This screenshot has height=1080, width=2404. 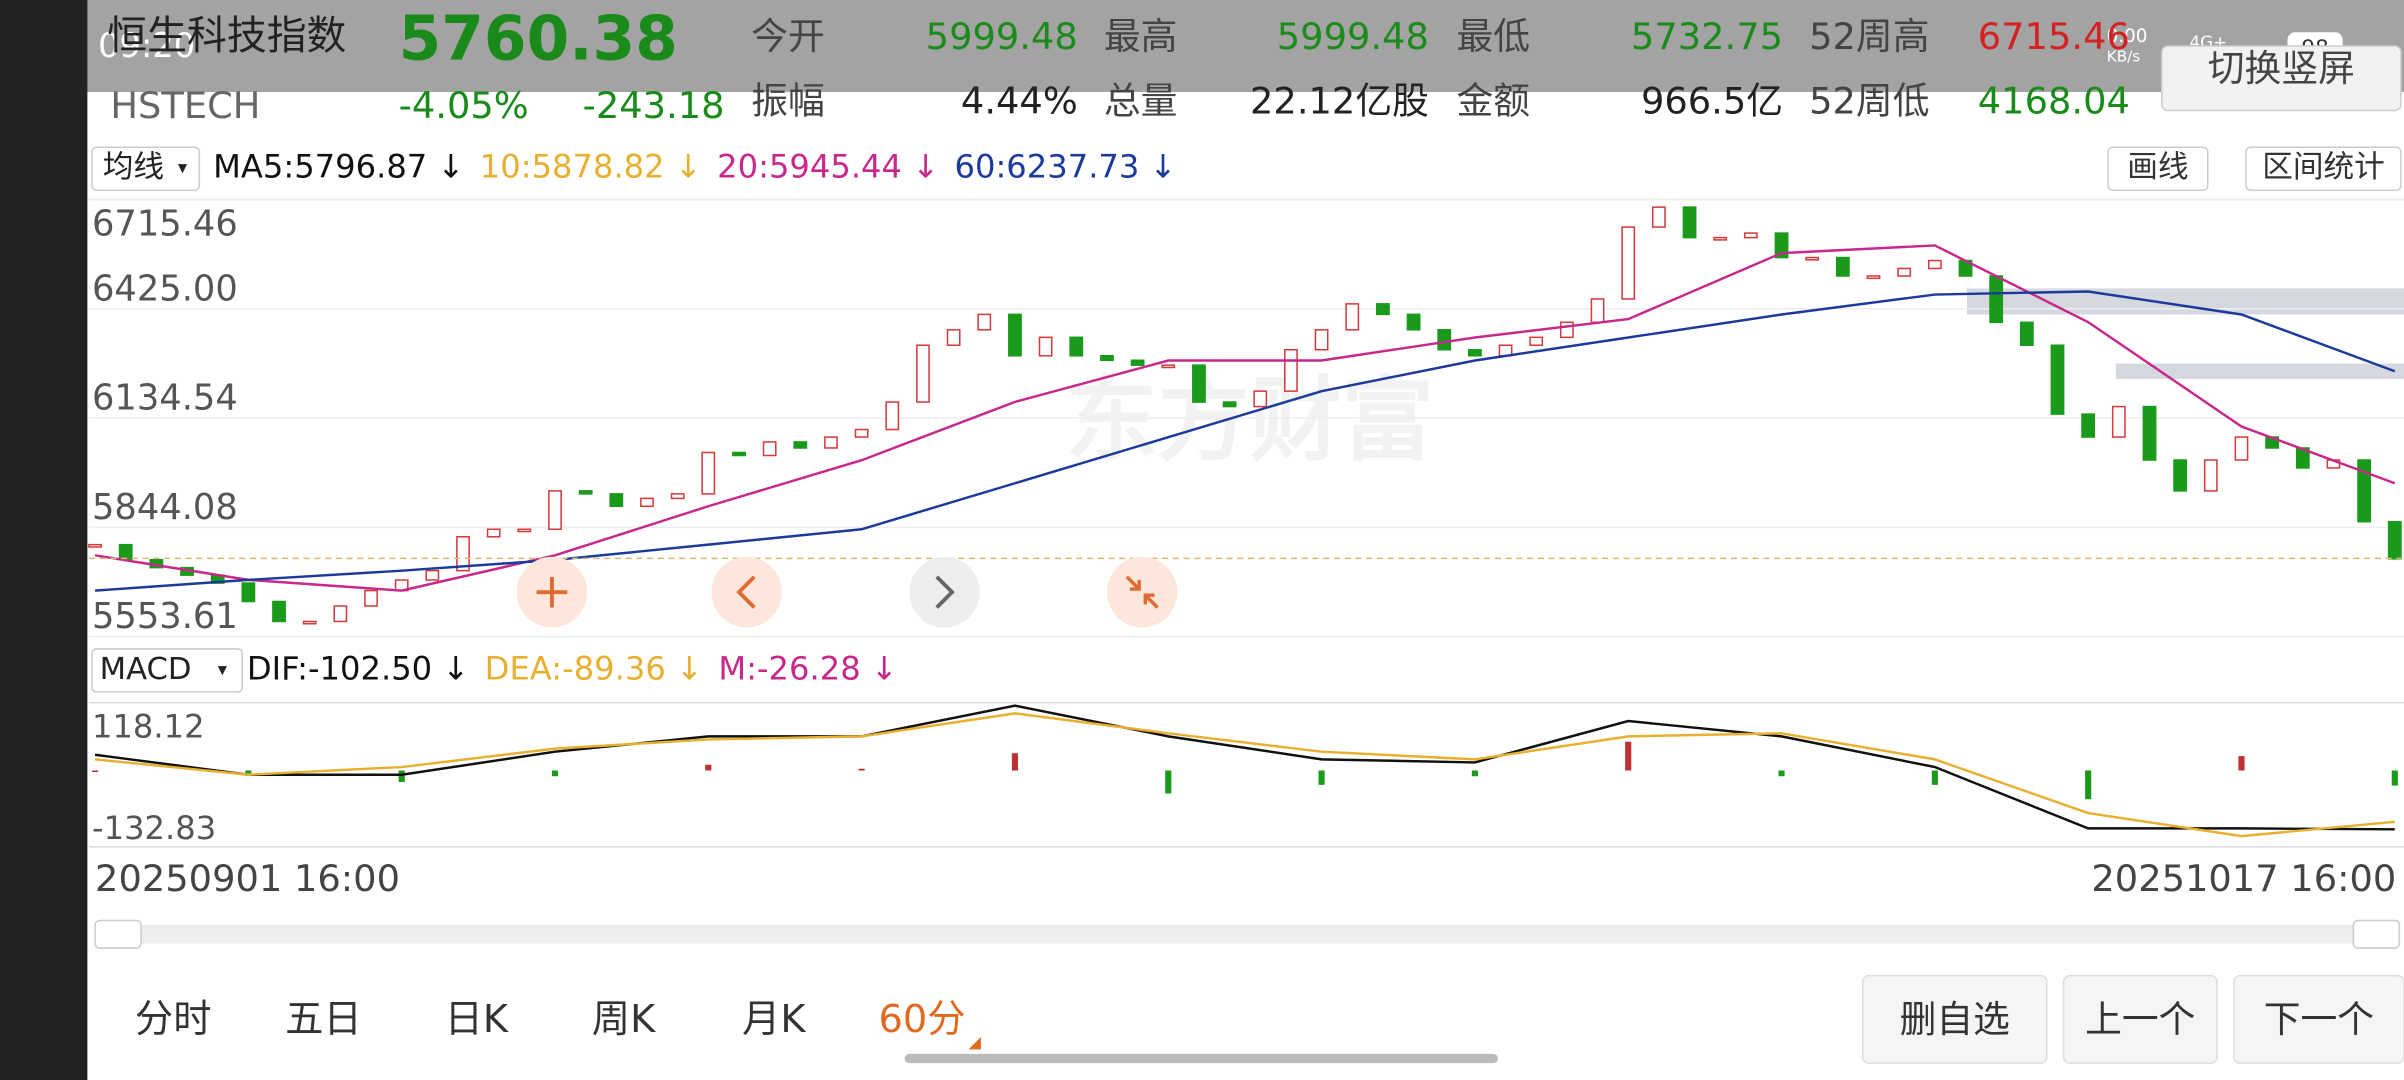 What do you see at coordinates (1869, 100) in the screenshot?
I see `stat-label: 52周低` at bounding box center [1869, 100].